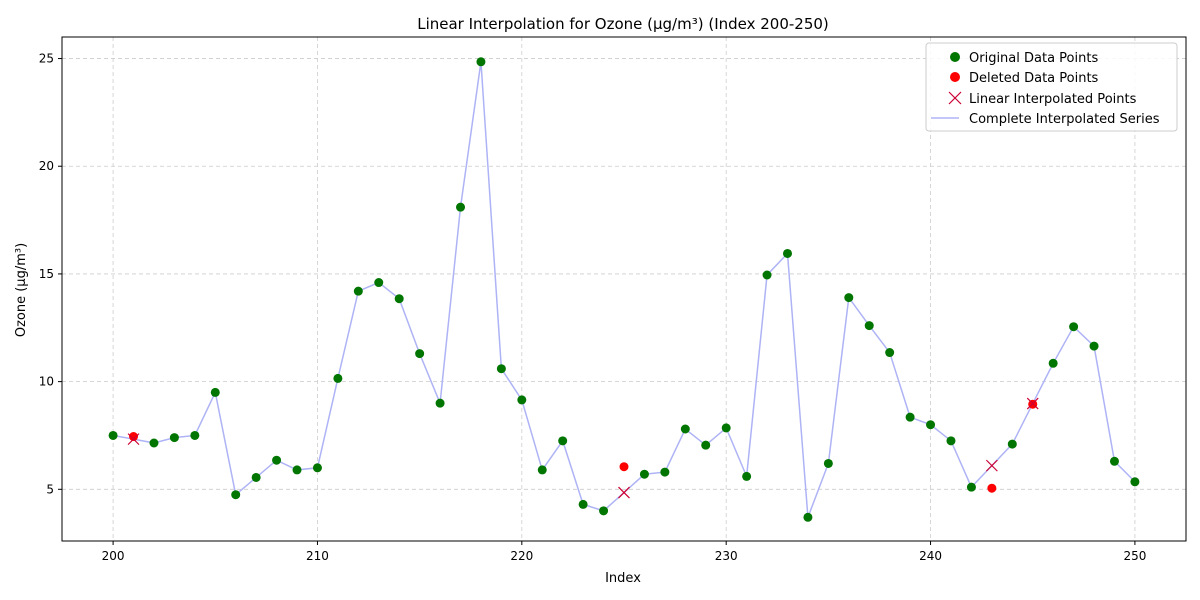  What do you see at coordinates (50, 489) in the screenshot?
I see `y-tick-label: 5` at bounding box center [50, 489].